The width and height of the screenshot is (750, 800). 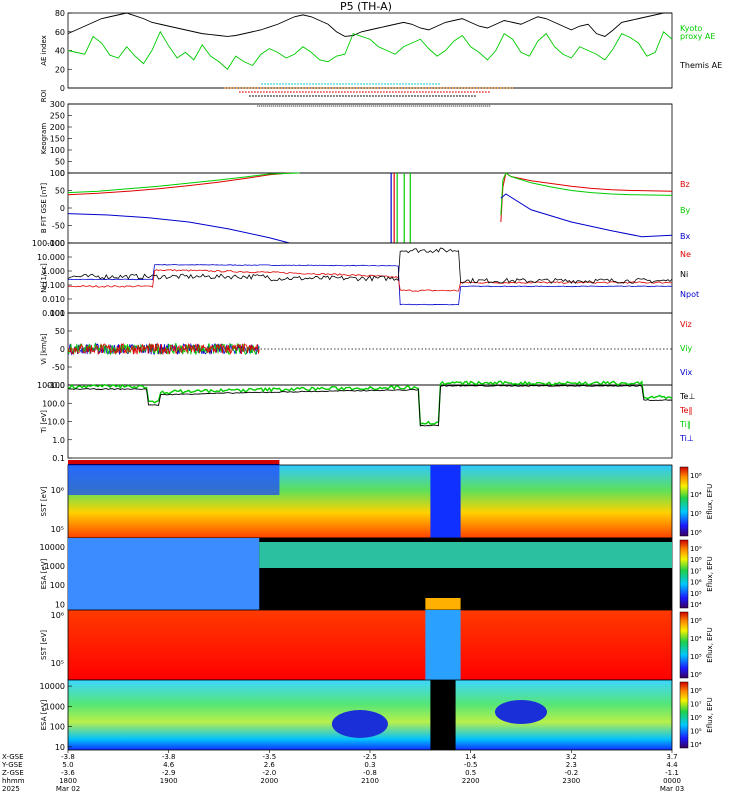 What do you see at coordinates (369, 765) in the screenshot?
I see `xaxis-tick-label: 0.3` at bounding box center [369, 765].